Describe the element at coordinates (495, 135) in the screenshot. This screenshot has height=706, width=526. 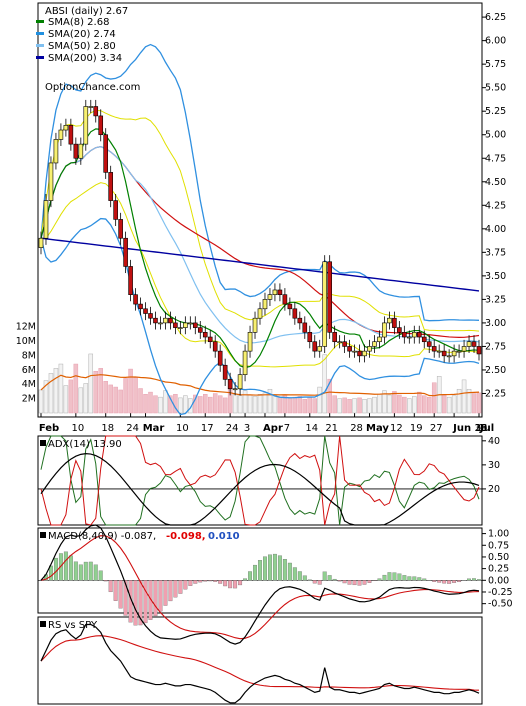
I see `price-ytick-label: 5.00` at that location.